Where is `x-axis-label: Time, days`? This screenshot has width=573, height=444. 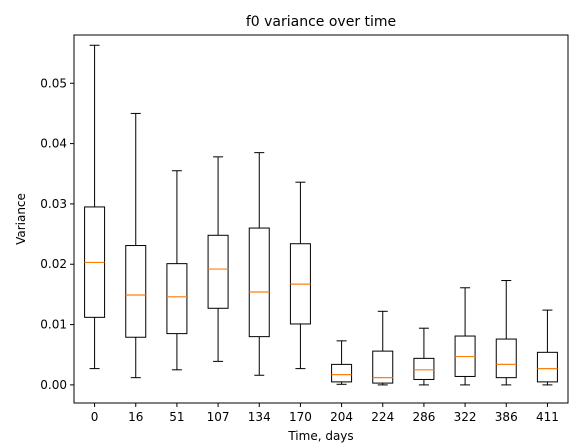 x-axis-label: Time, days is located at coordinates (320, 436).